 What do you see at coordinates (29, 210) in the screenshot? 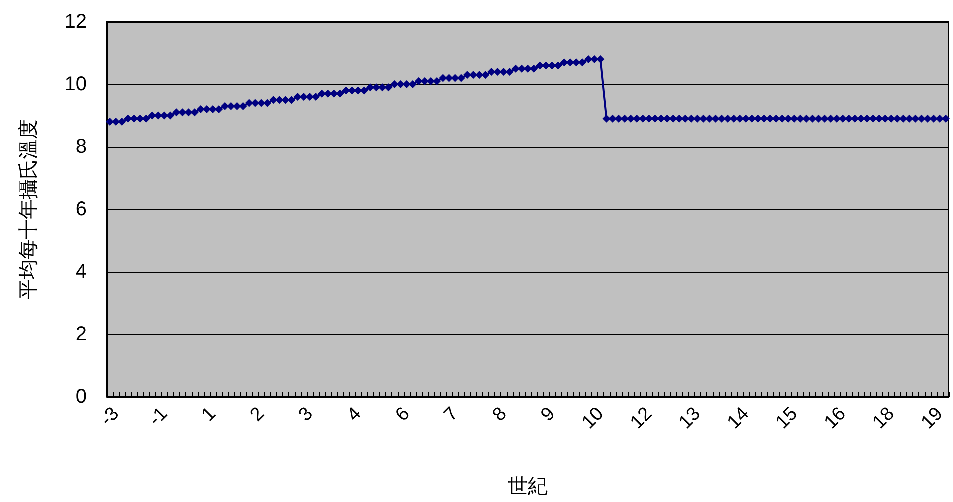
I see `y-axis-title: 平均每十年攝氏溫度` at bounding box center [29, 210].